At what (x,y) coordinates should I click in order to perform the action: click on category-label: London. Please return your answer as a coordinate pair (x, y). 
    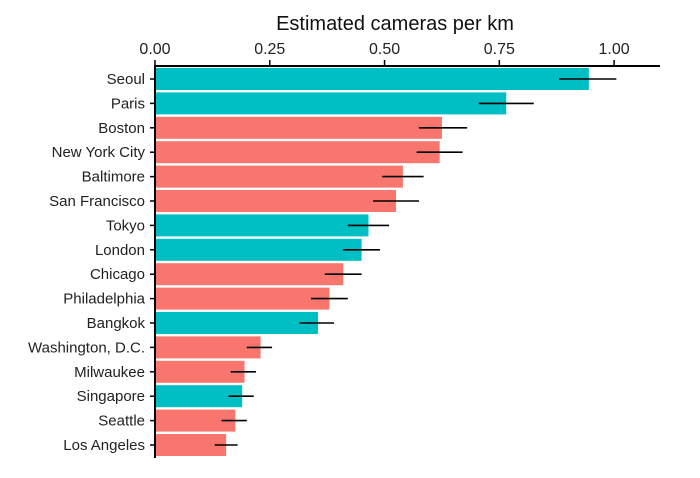
    Looking at the image, I should click on (120, 250).